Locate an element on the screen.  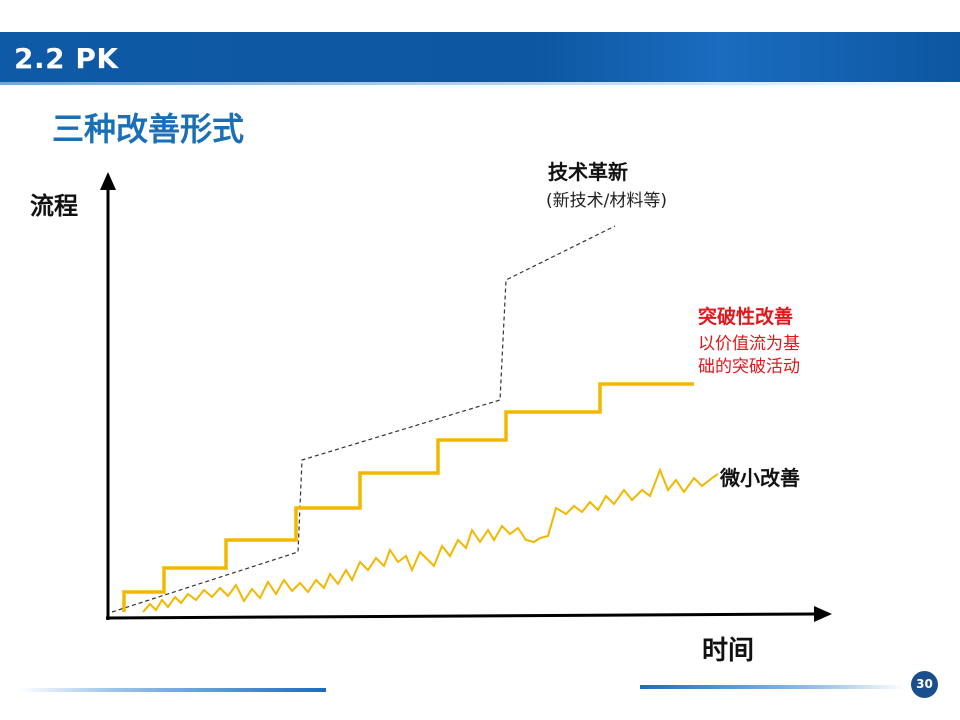
header-bar is located at coordinates (480, 58).